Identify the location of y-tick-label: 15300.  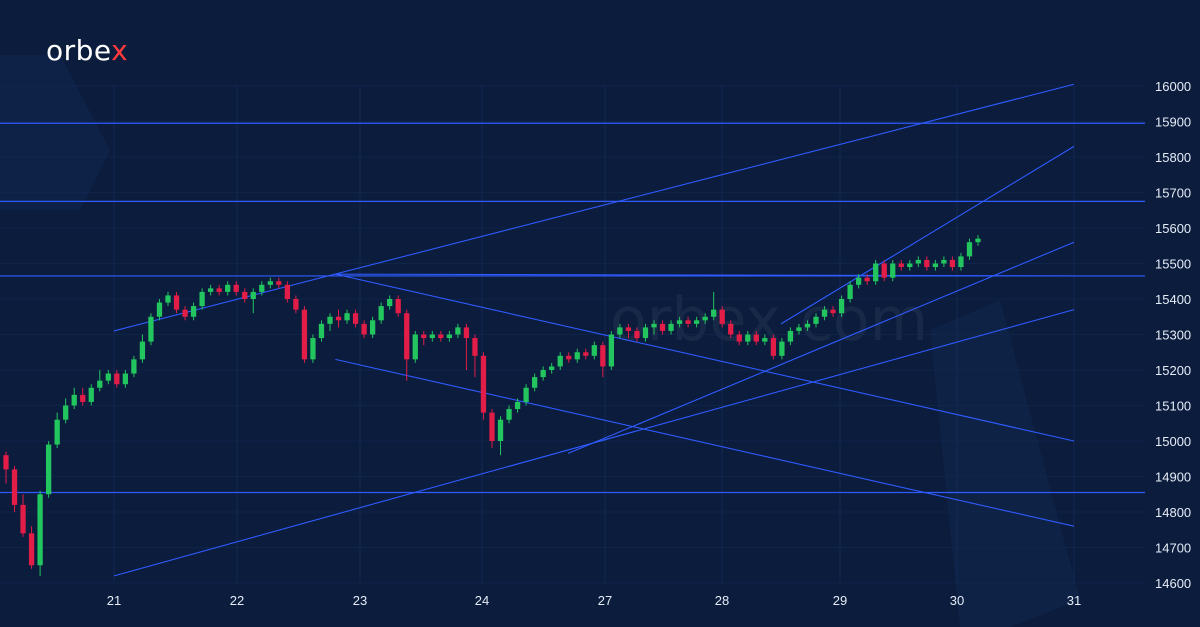
(1173, 335).